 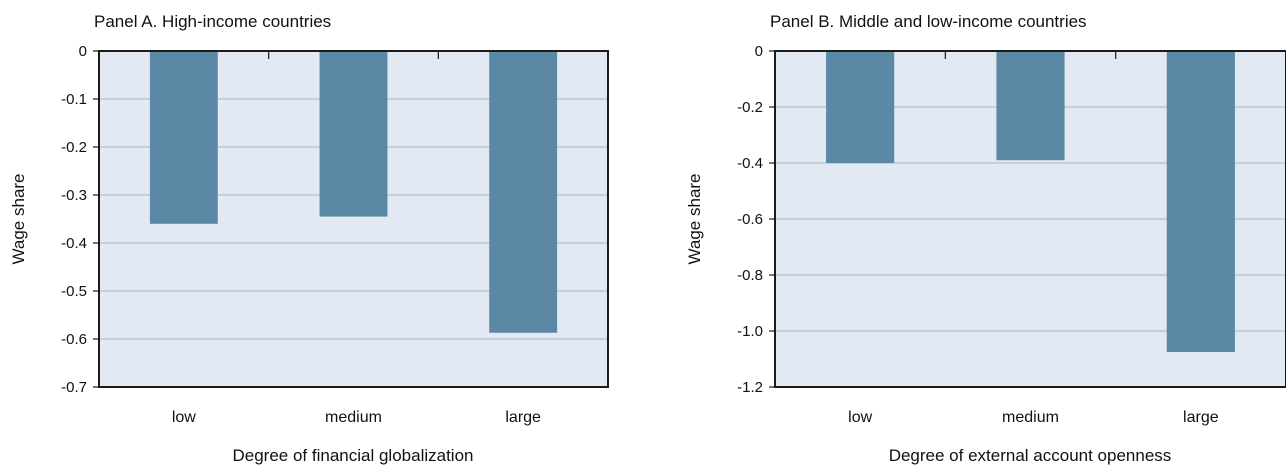 I want to click on panel-b-y-tick-label: -1.0, so click(x=750, y=331).